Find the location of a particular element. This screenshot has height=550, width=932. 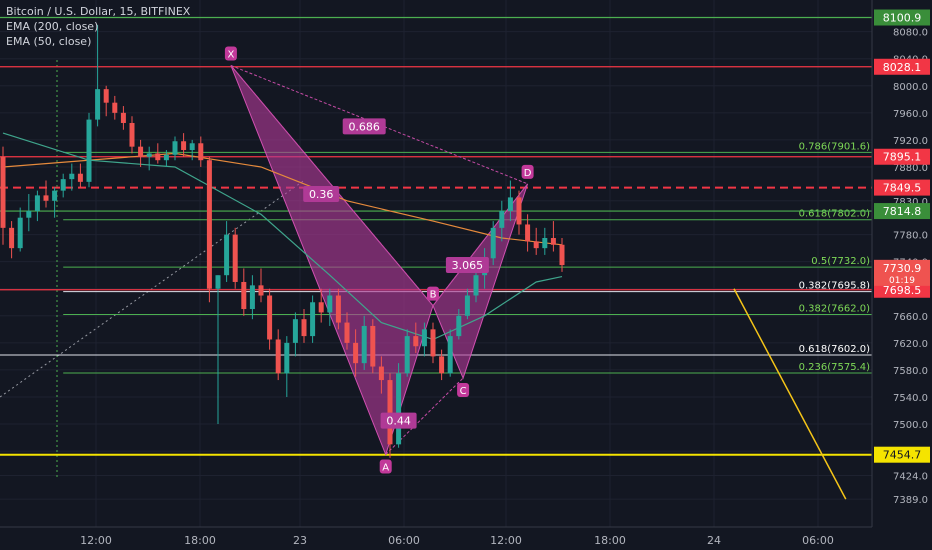

pattern-point-label: X is located at coordinates (230, 54).